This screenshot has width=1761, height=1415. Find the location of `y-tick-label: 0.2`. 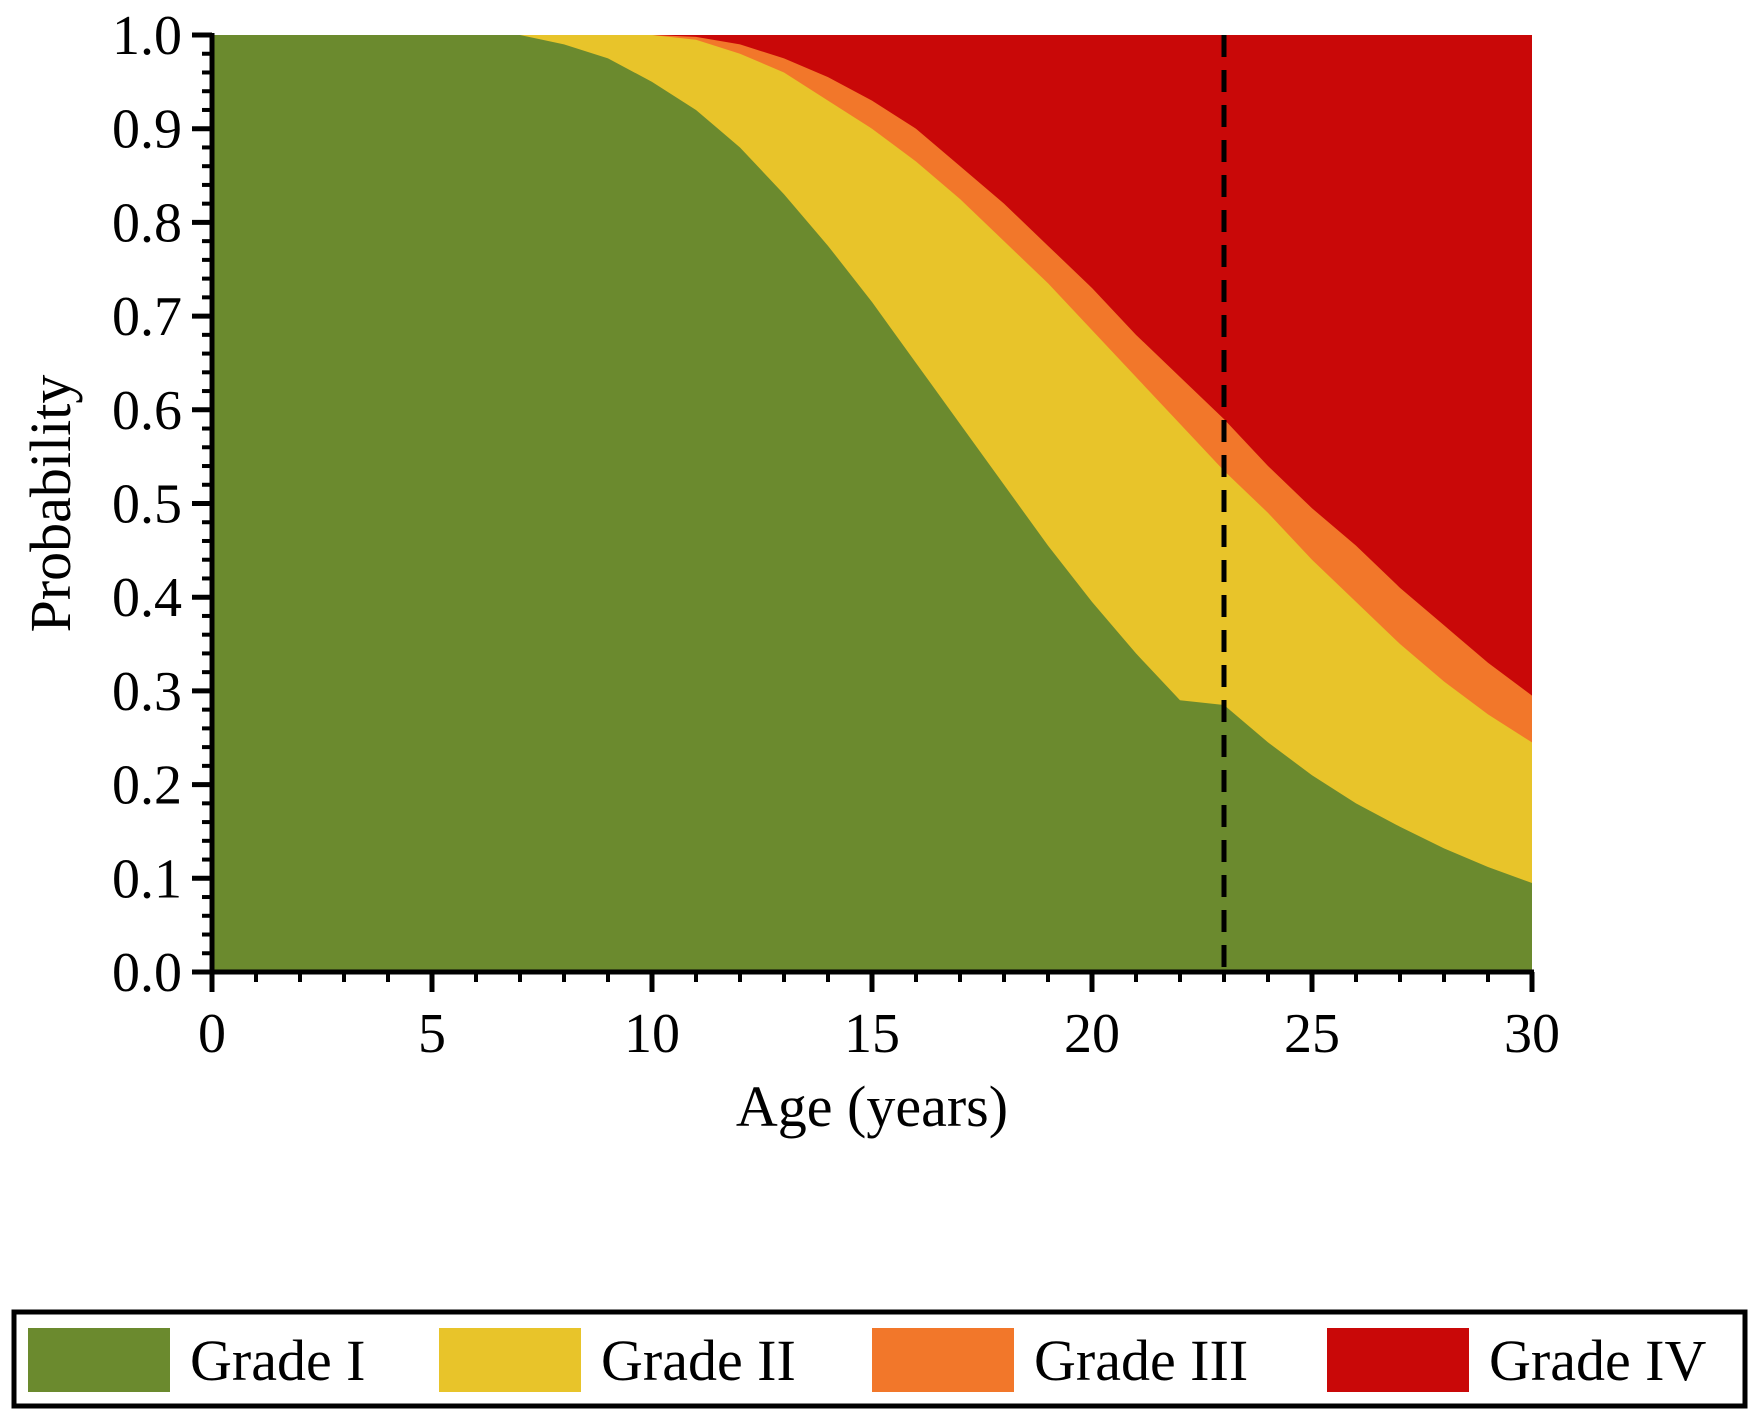

y-tick-label: 0.2 is located at coordinates (147, 786).